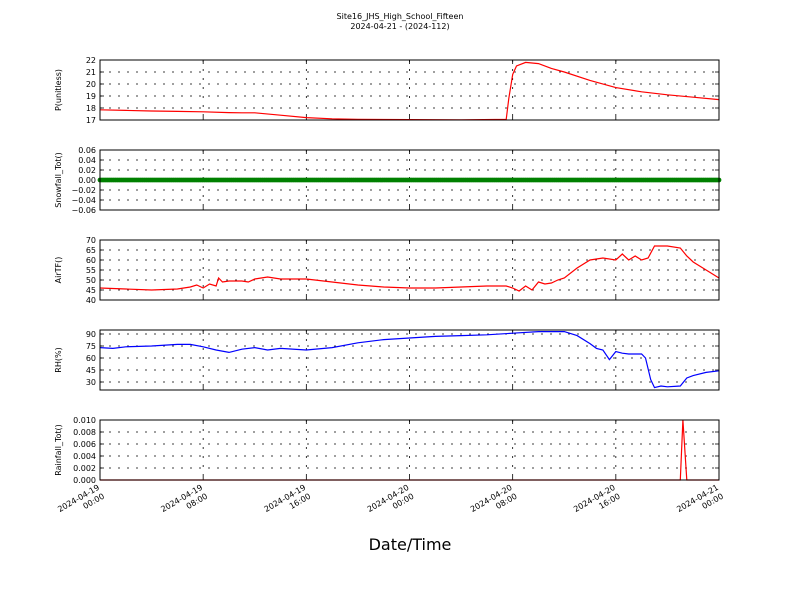 This screenshot has height=600, width=800. What do you see at coordinates (84, 420) in the screenshot?
I see `y-tick-label: 0.010` at bounding box center [84, 420].